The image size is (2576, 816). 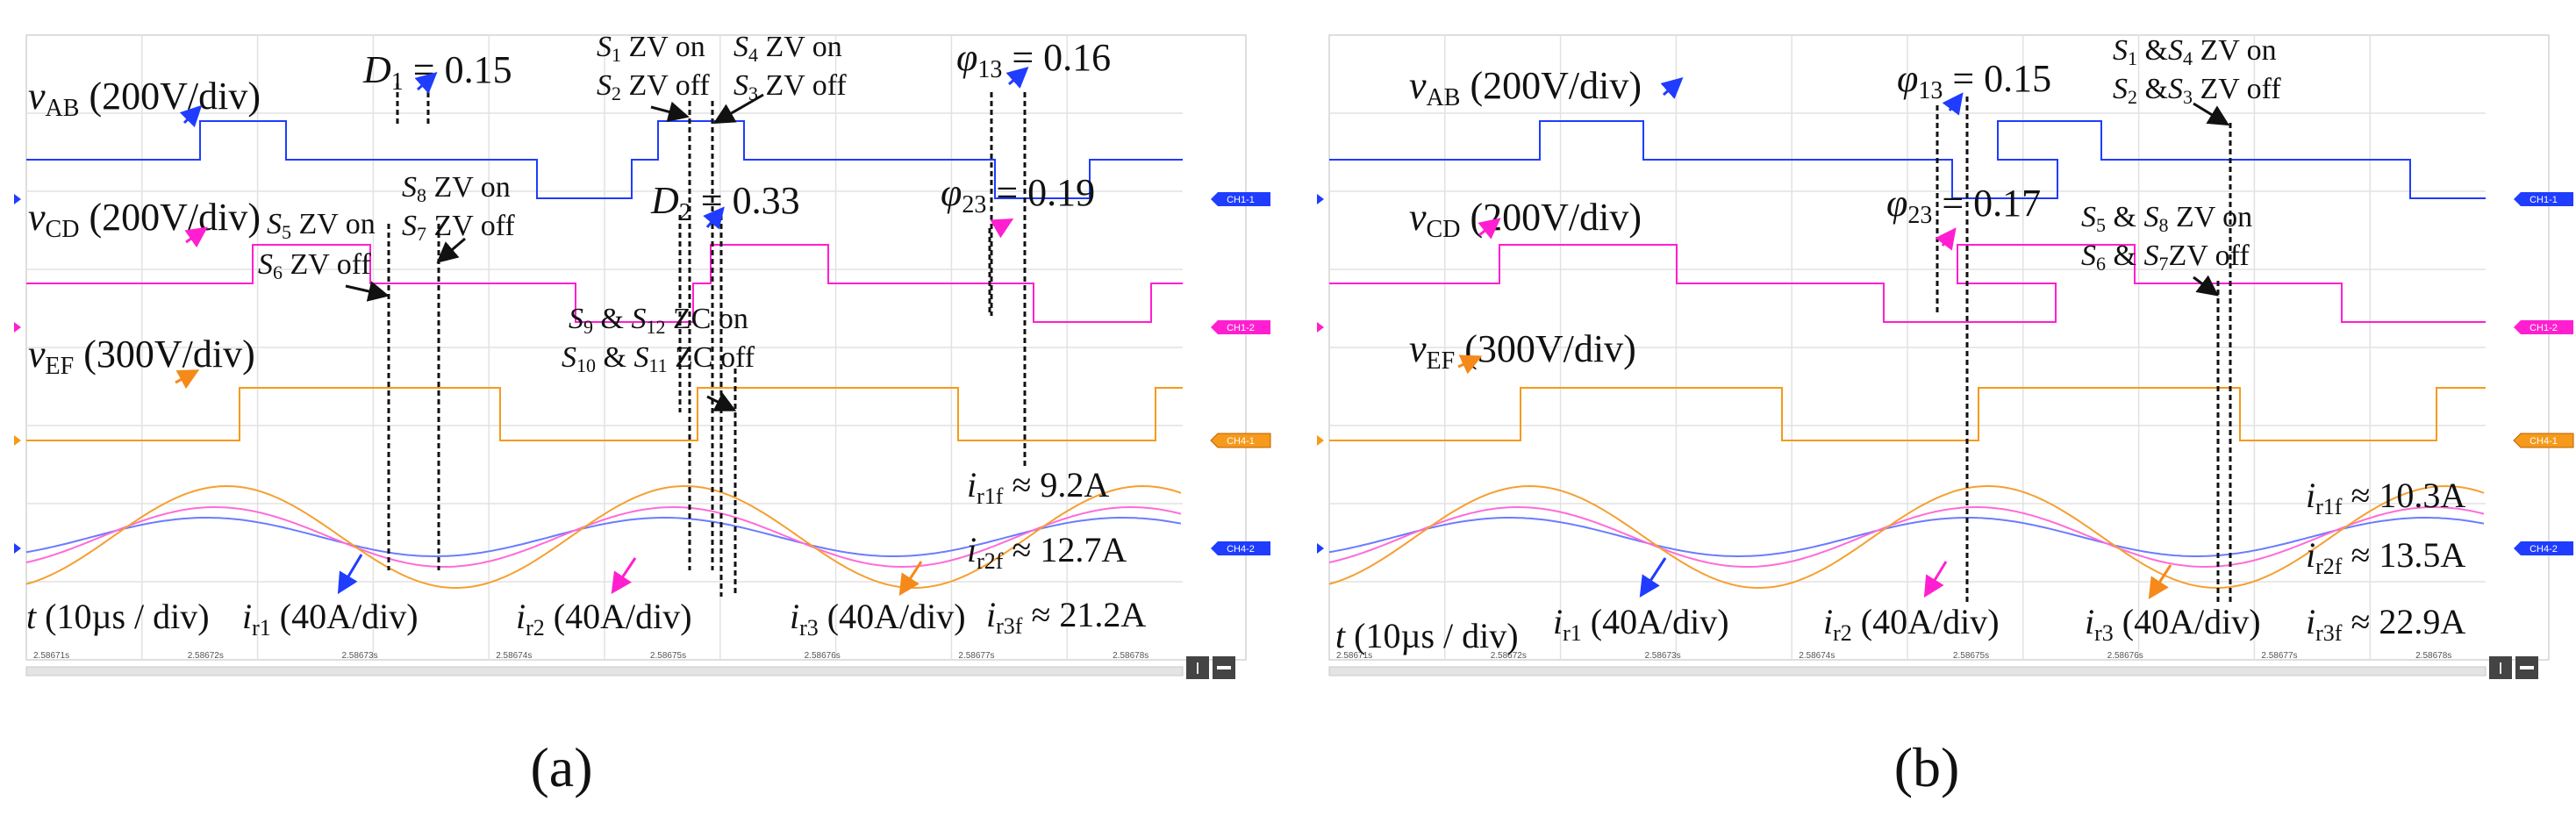 I want to click on d2-label: D2 = 0.33, so click(x=725, y=202).